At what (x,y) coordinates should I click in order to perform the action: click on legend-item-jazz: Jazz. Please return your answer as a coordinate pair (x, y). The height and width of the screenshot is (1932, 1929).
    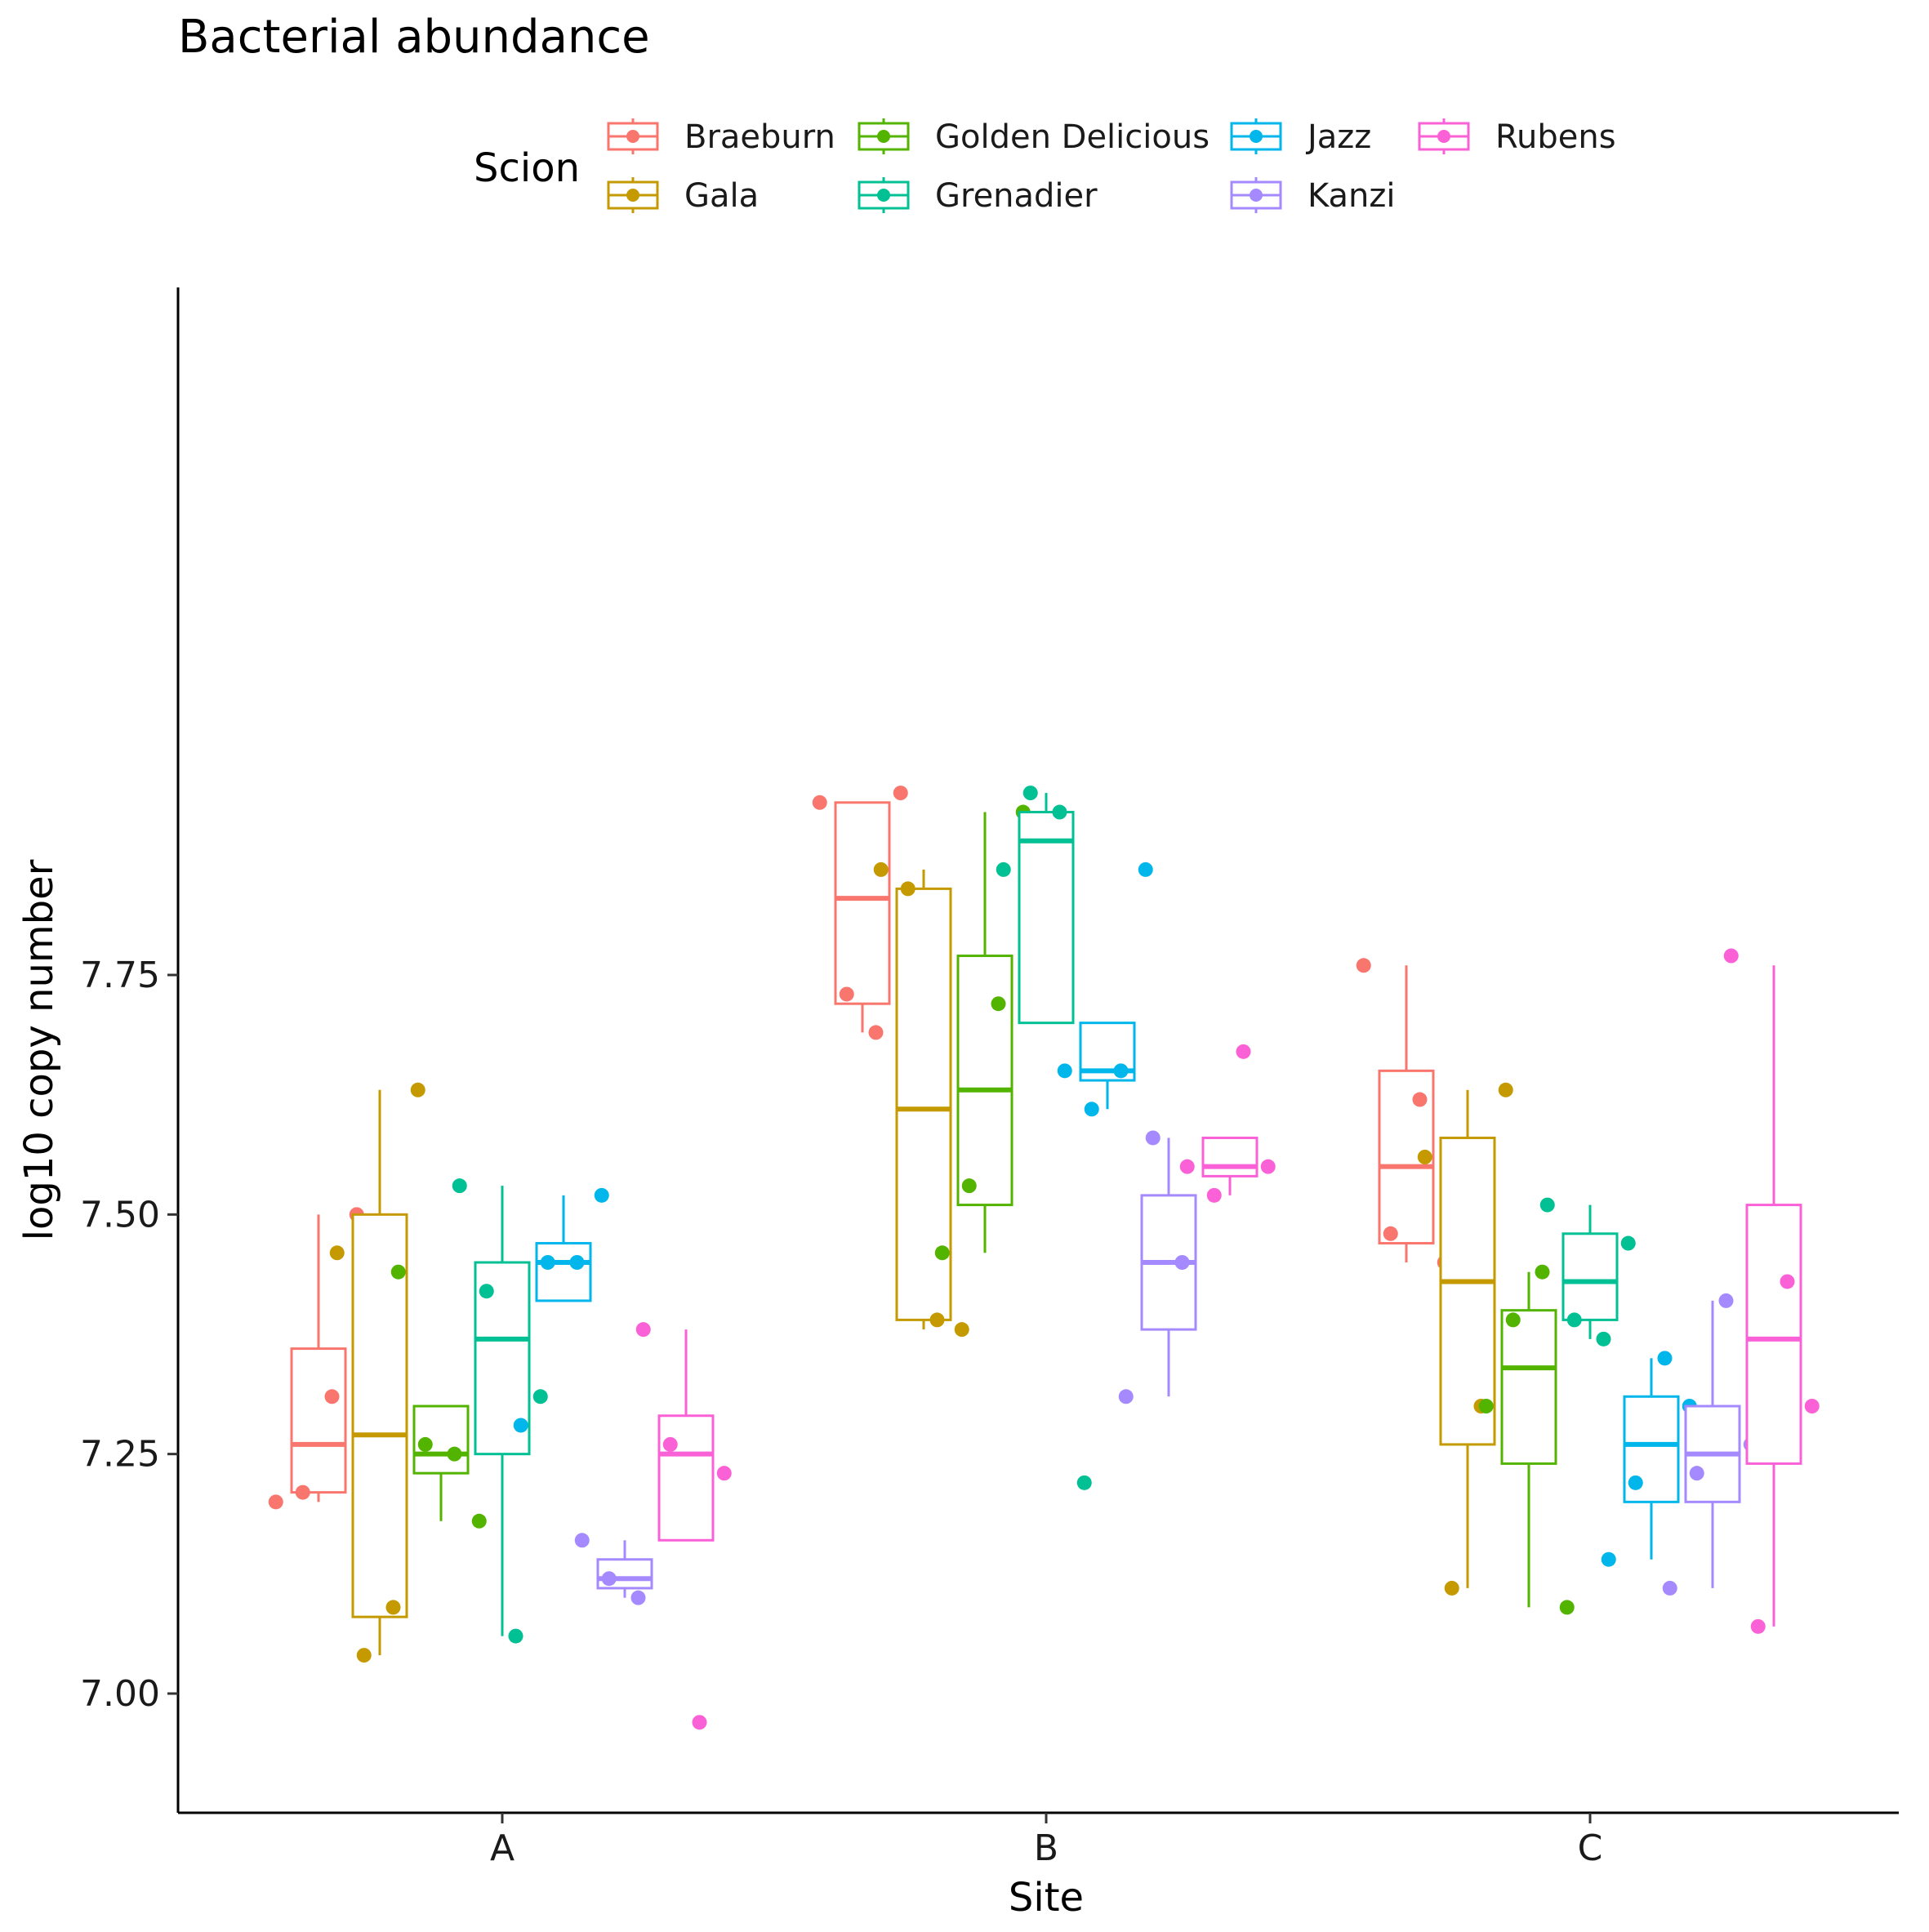
    Looking at the image, I should click on (1301, 137).